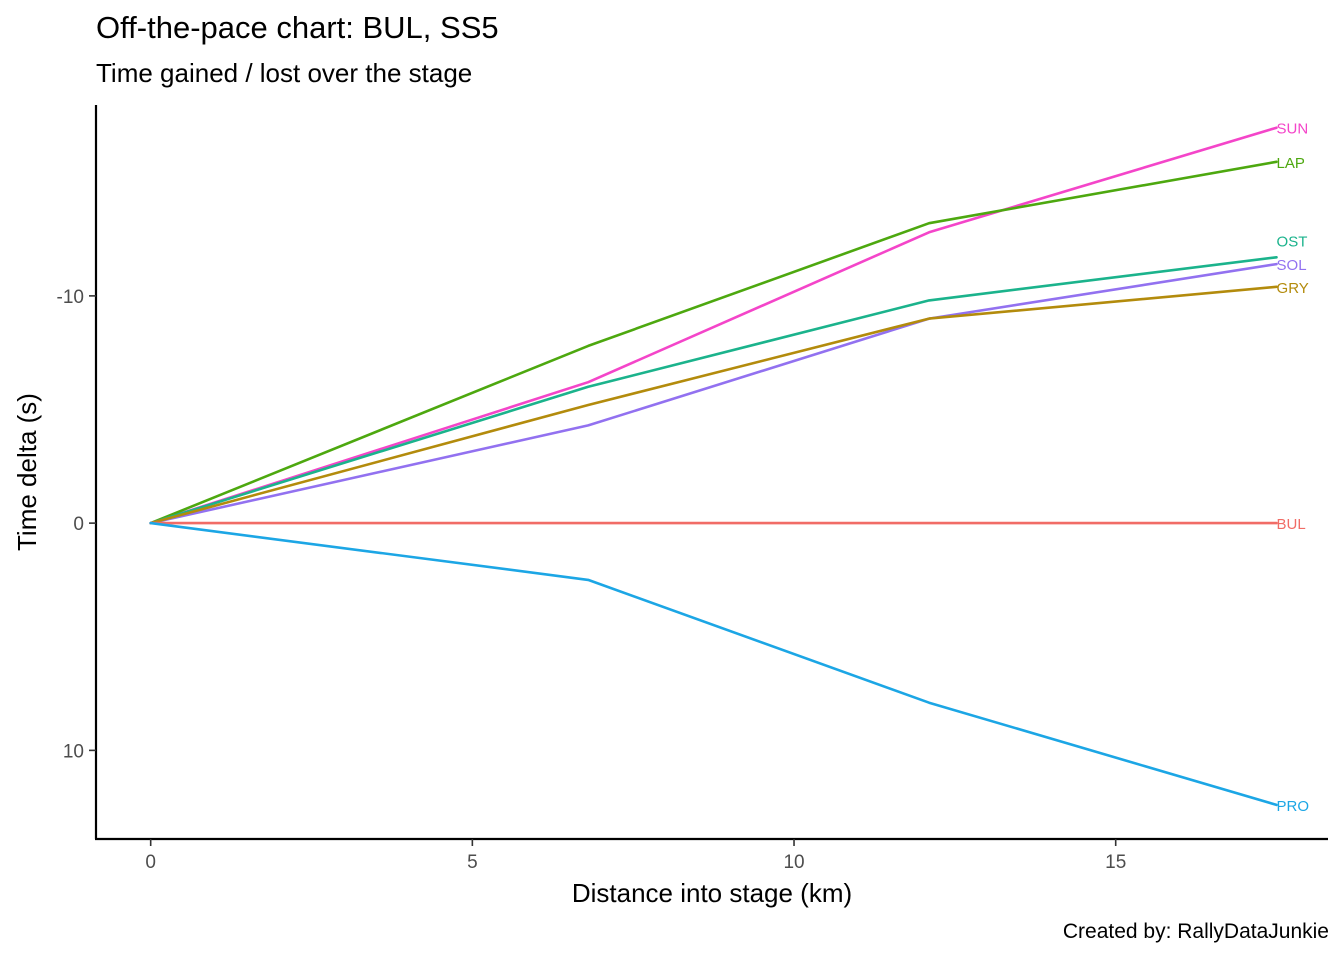 This screenshot has height=960, width=1344. Describe the element at coordinates (70, 297) in the screenshot. I see `y-tick-label: -10` at that location.